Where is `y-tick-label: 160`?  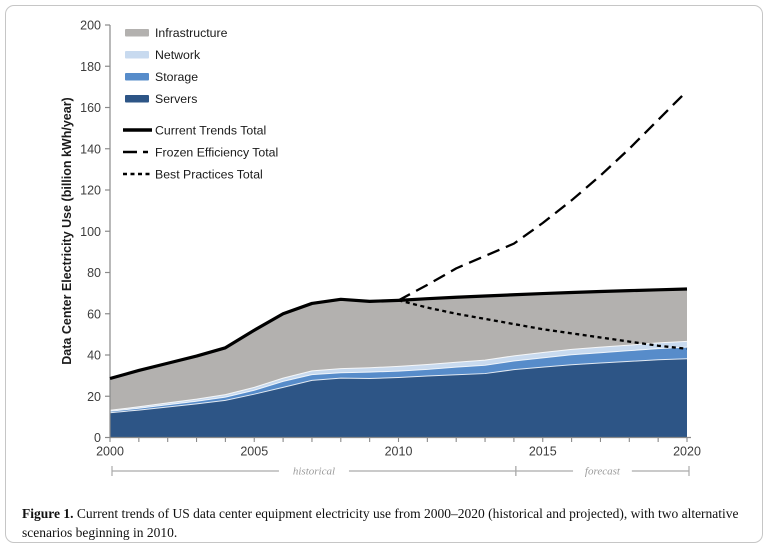
y-tick-label: 160 is located at coordinates (90, 108).